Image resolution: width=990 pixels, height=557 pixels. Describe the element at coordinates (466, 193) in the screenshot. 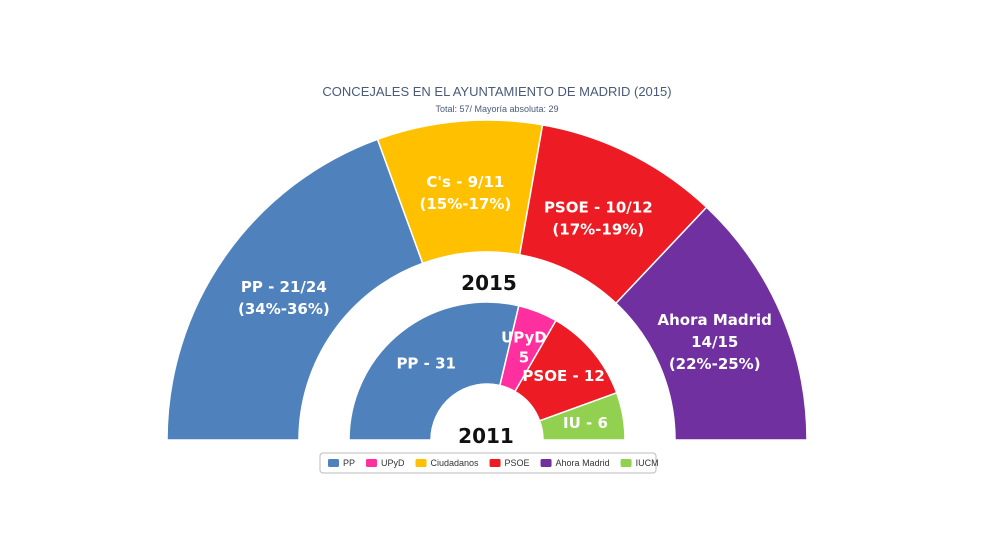

I see `segment-label-2015-ciudadanos: C's - 9/11 (15%-17%)` at that location.